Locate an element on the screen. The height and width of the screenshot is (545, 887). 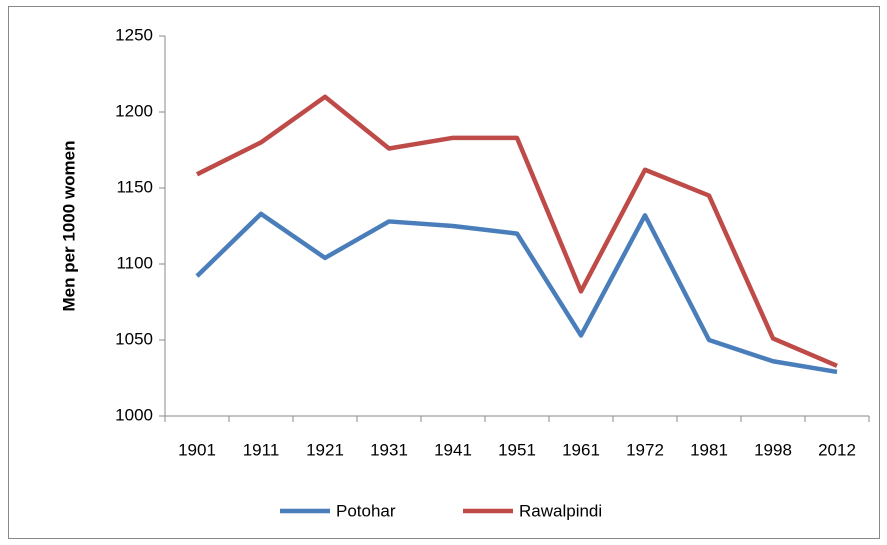
x-tick-label: 2012 is located at coordinates (837, 449).